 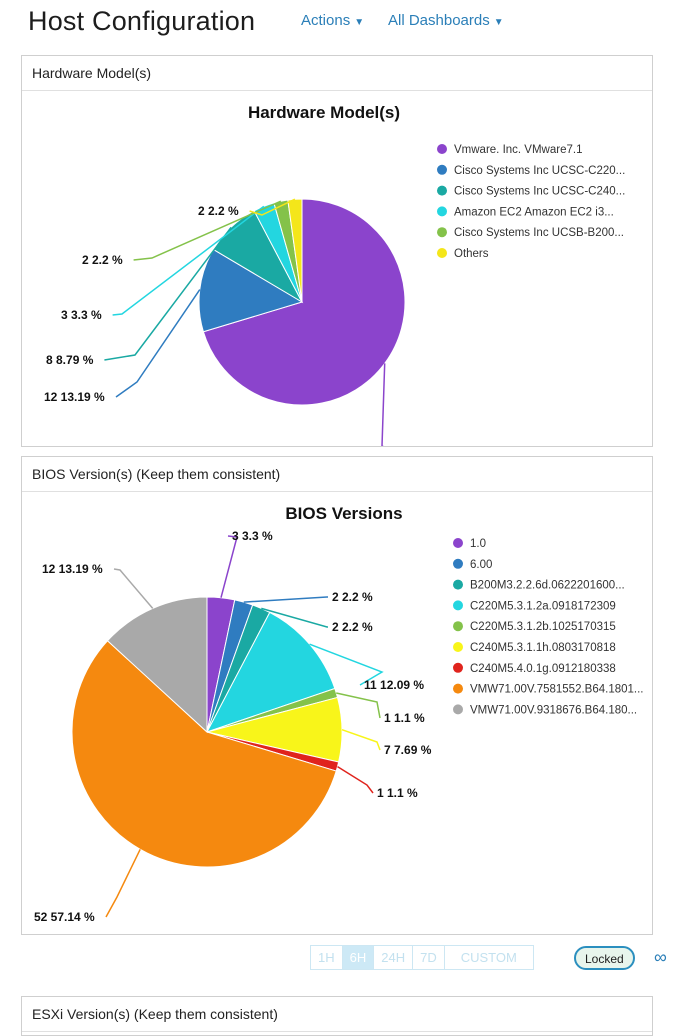 What do you see at coordinates (604, 958) in the screenshot?
I see `locked-toggle: Locked` at bounding box center [604, 958].